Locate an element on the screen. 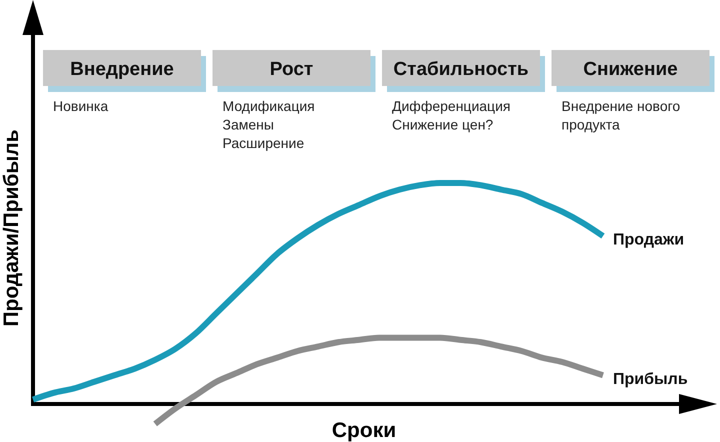 This screenshot has height=442, width=720. text: Модификация Замены Расширение is located at coordinates (268, 124).